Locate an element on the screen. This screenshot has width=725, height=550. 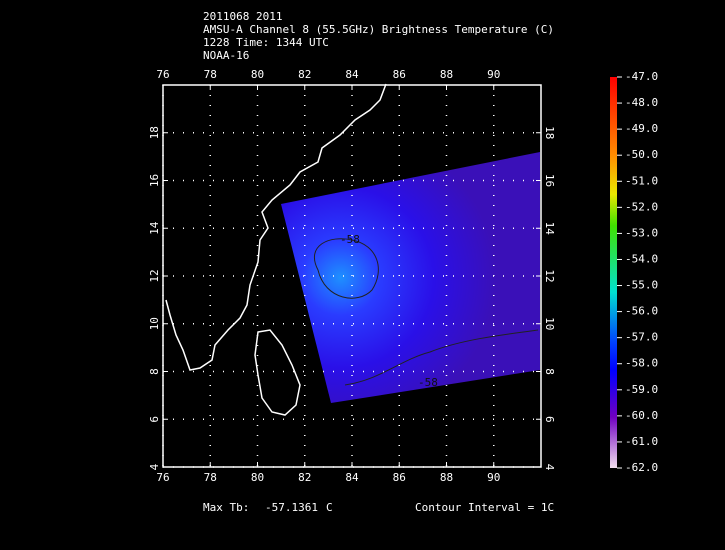
colorbar-label: -48.0 is located at coordinates (641, 102).